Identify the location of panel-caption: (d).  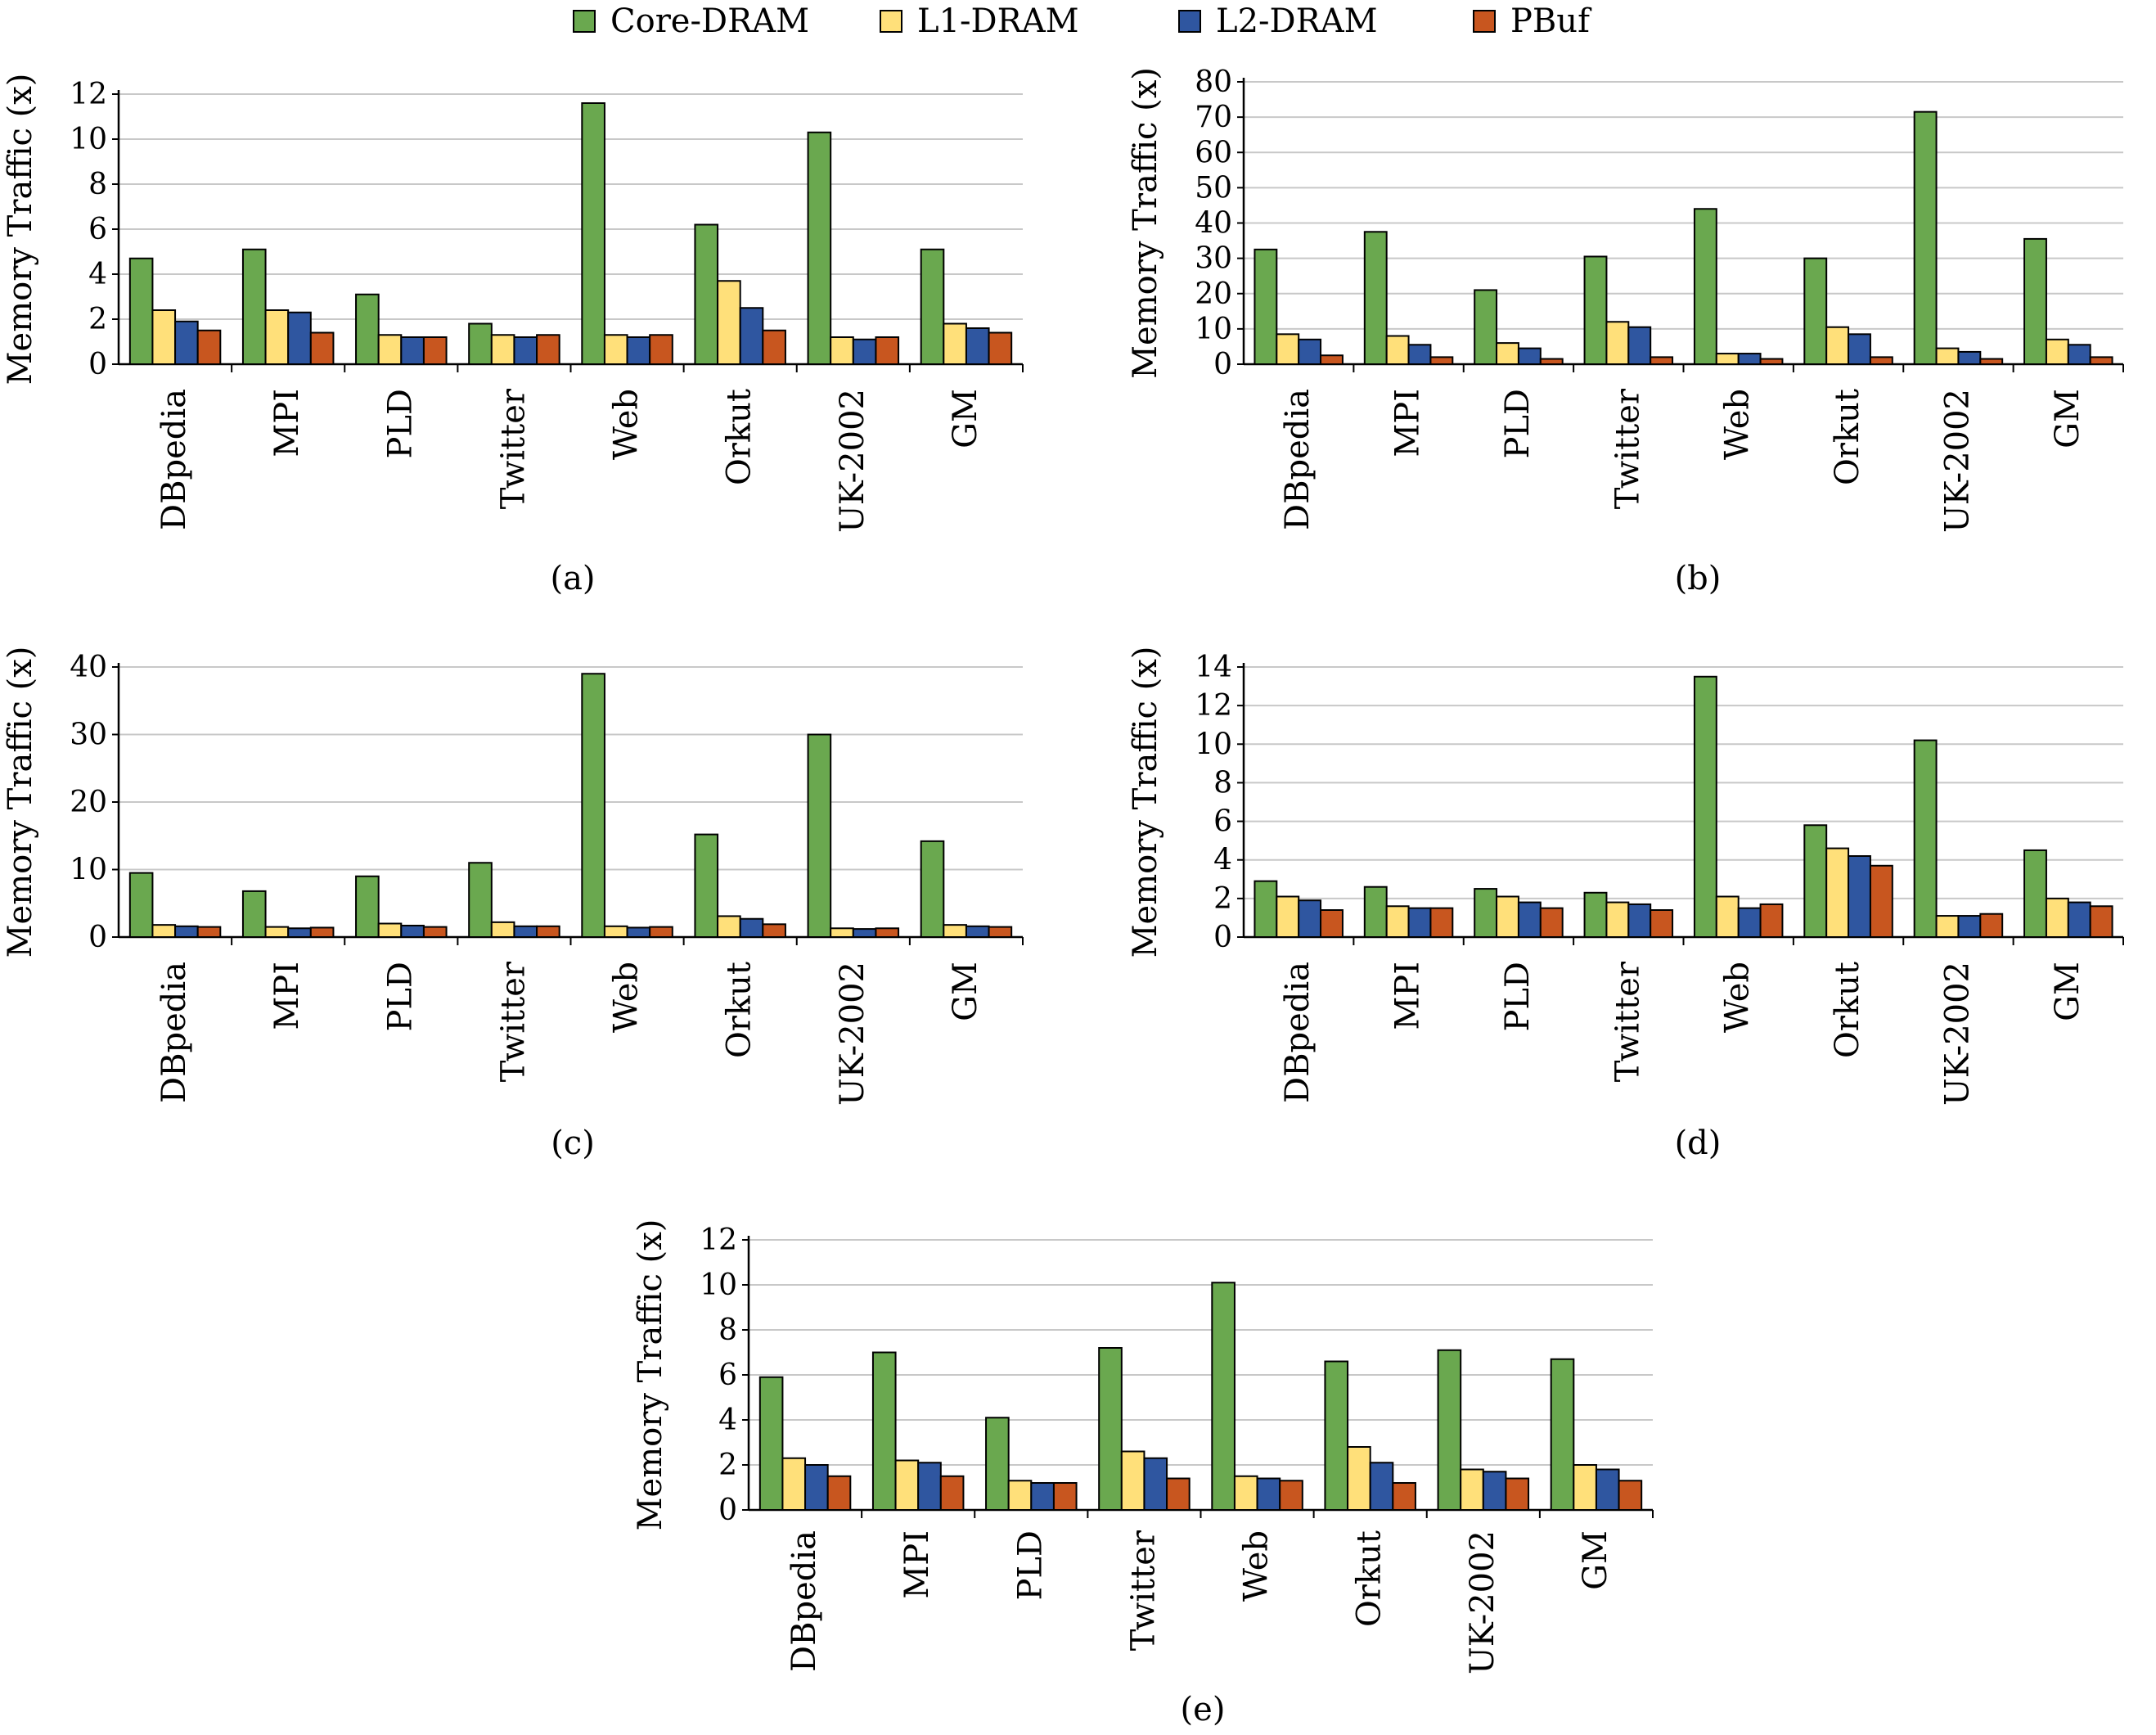
(1699, 1143).